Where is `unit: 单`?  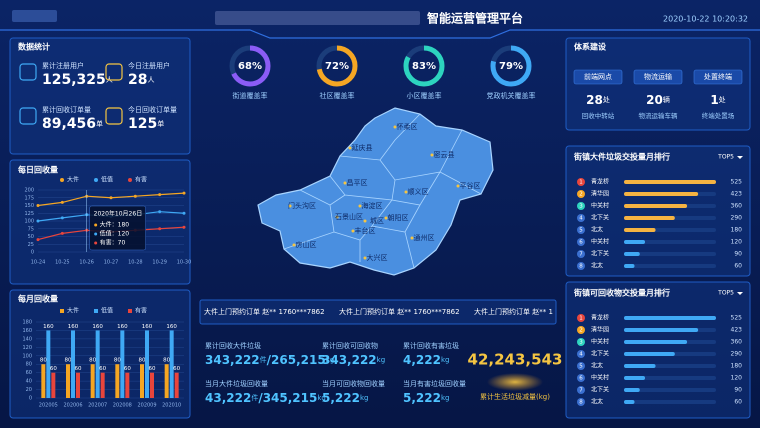
unit: 单 is located at coordinates (160, 123).